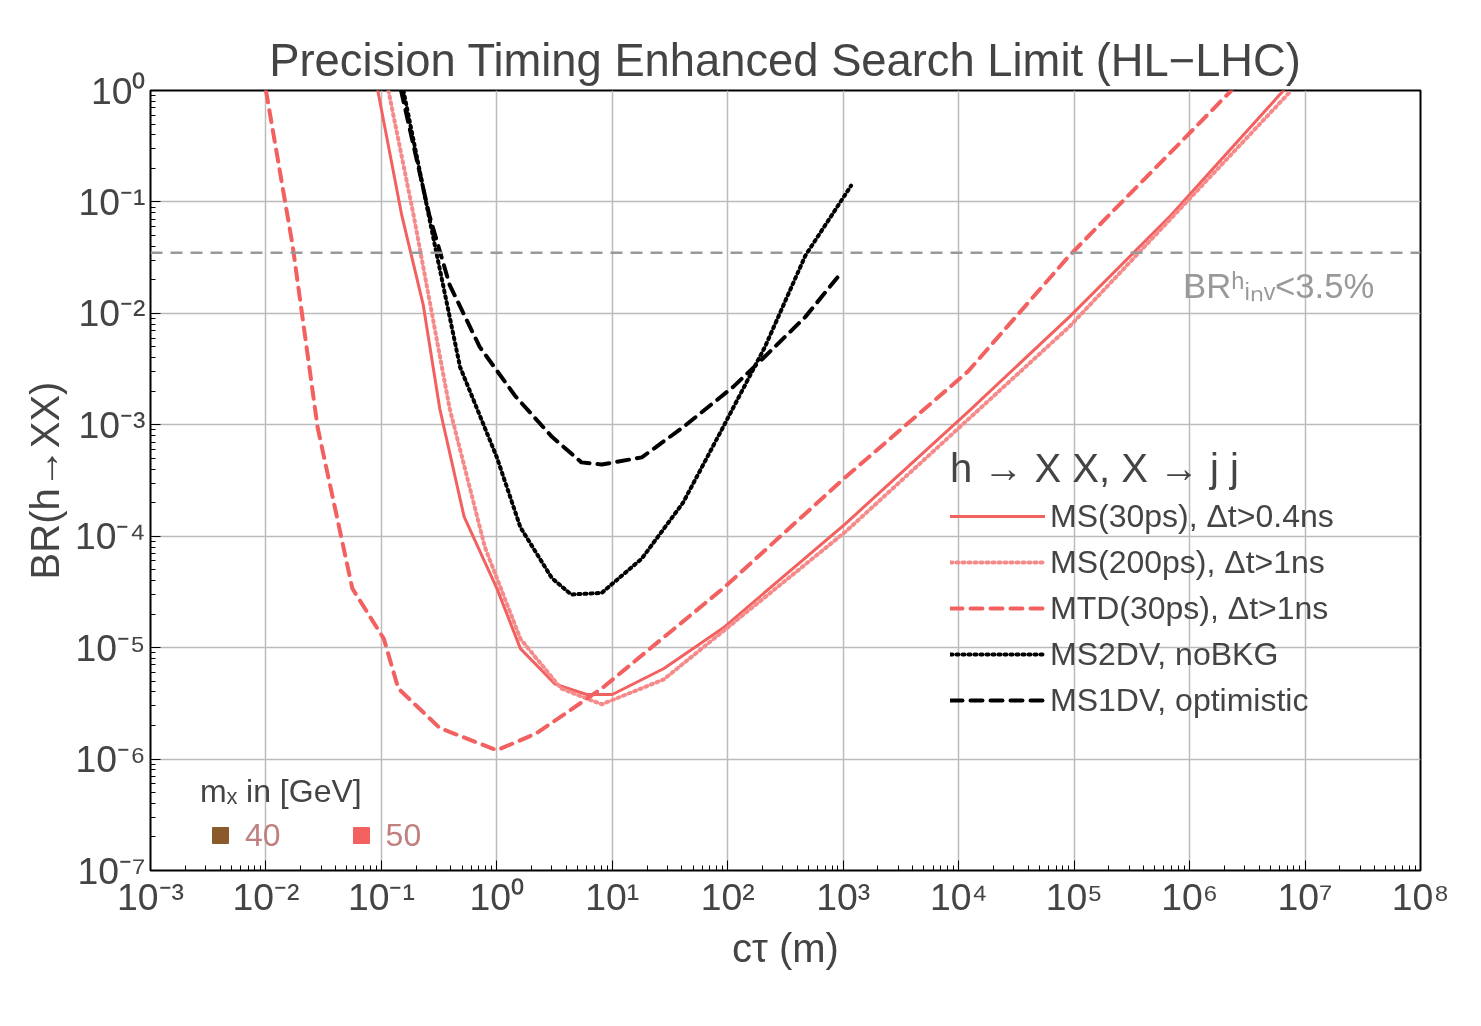 This screenshot has width=1481, height=1026. Describe the element at coordinates (266, 896) in the screenshot. I see `x-tick-label: 10⁻²` at that location.